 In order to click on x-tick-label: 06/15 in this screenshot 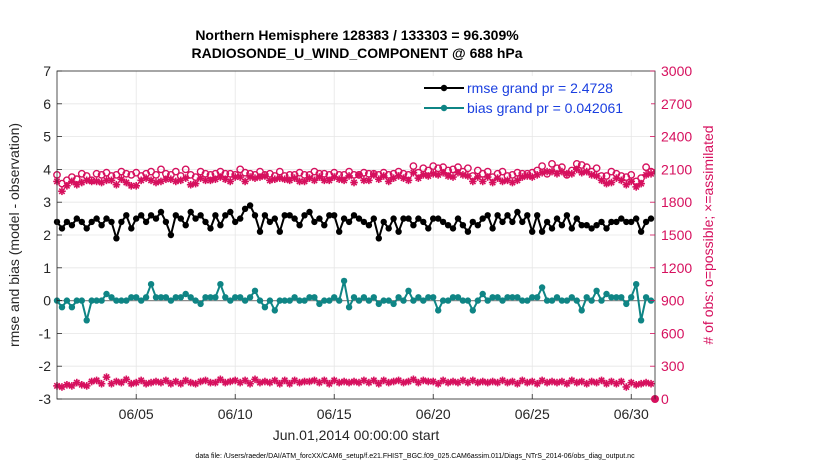, I will do `click(334, 414)`.